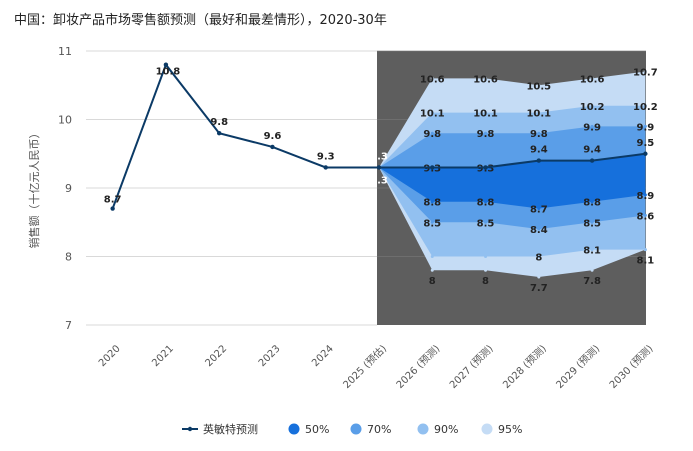 The width and height of the screenshot is (693, 451). I want to click on y-tick-label: 11, so click(65, 51).